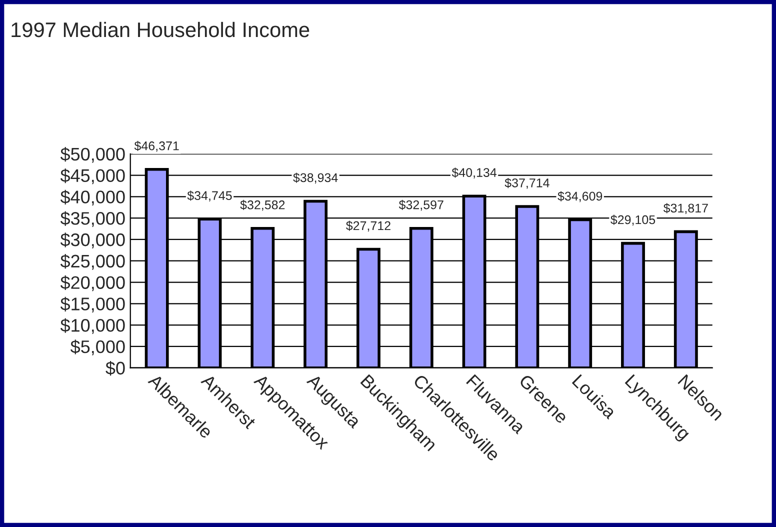 The width and height of the screenshot is (776, 527). I want to click on chart-title: 1997 Median Household Income, so click(161, 30).